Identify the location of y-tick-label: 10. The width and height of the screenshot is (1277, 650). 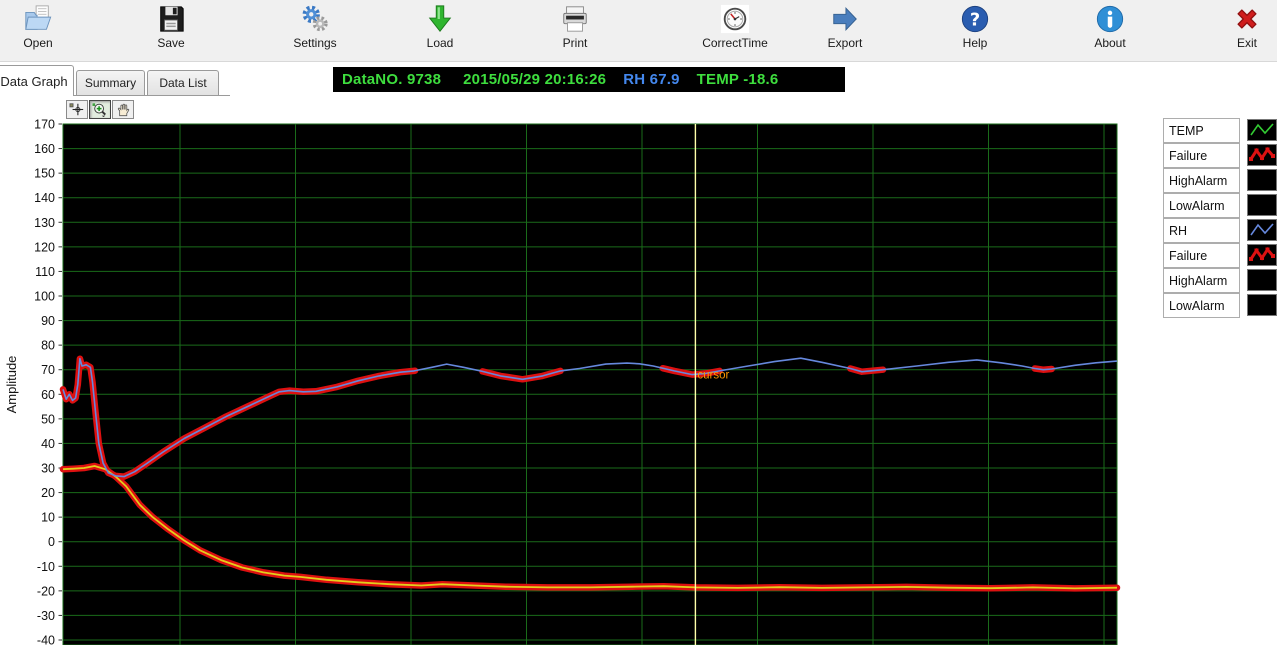
(48, 518).